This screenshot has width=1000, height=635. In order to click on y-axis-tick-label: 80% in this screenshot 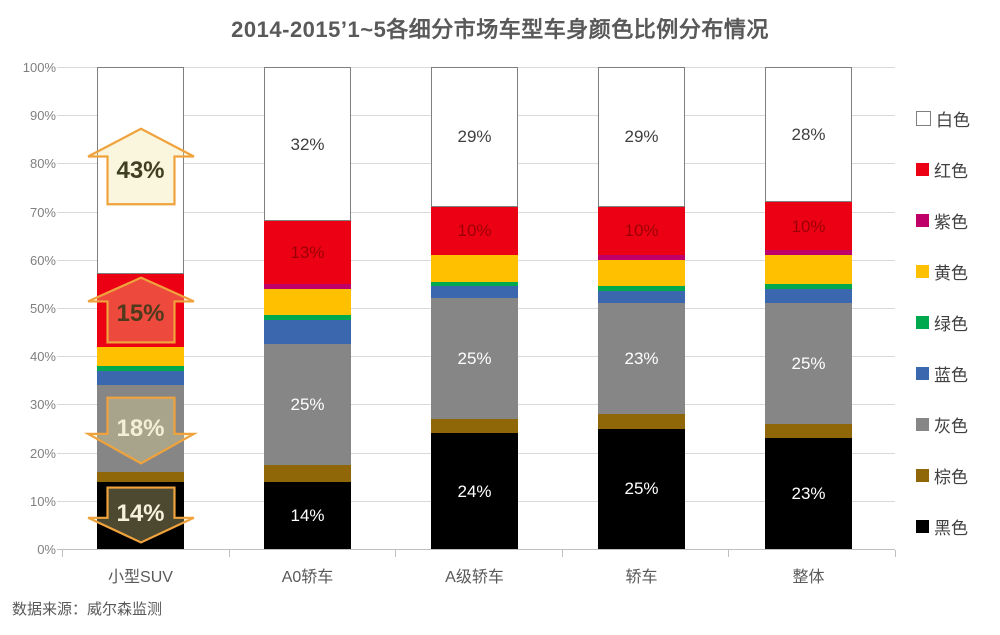, I will do `click(42, 164)`.